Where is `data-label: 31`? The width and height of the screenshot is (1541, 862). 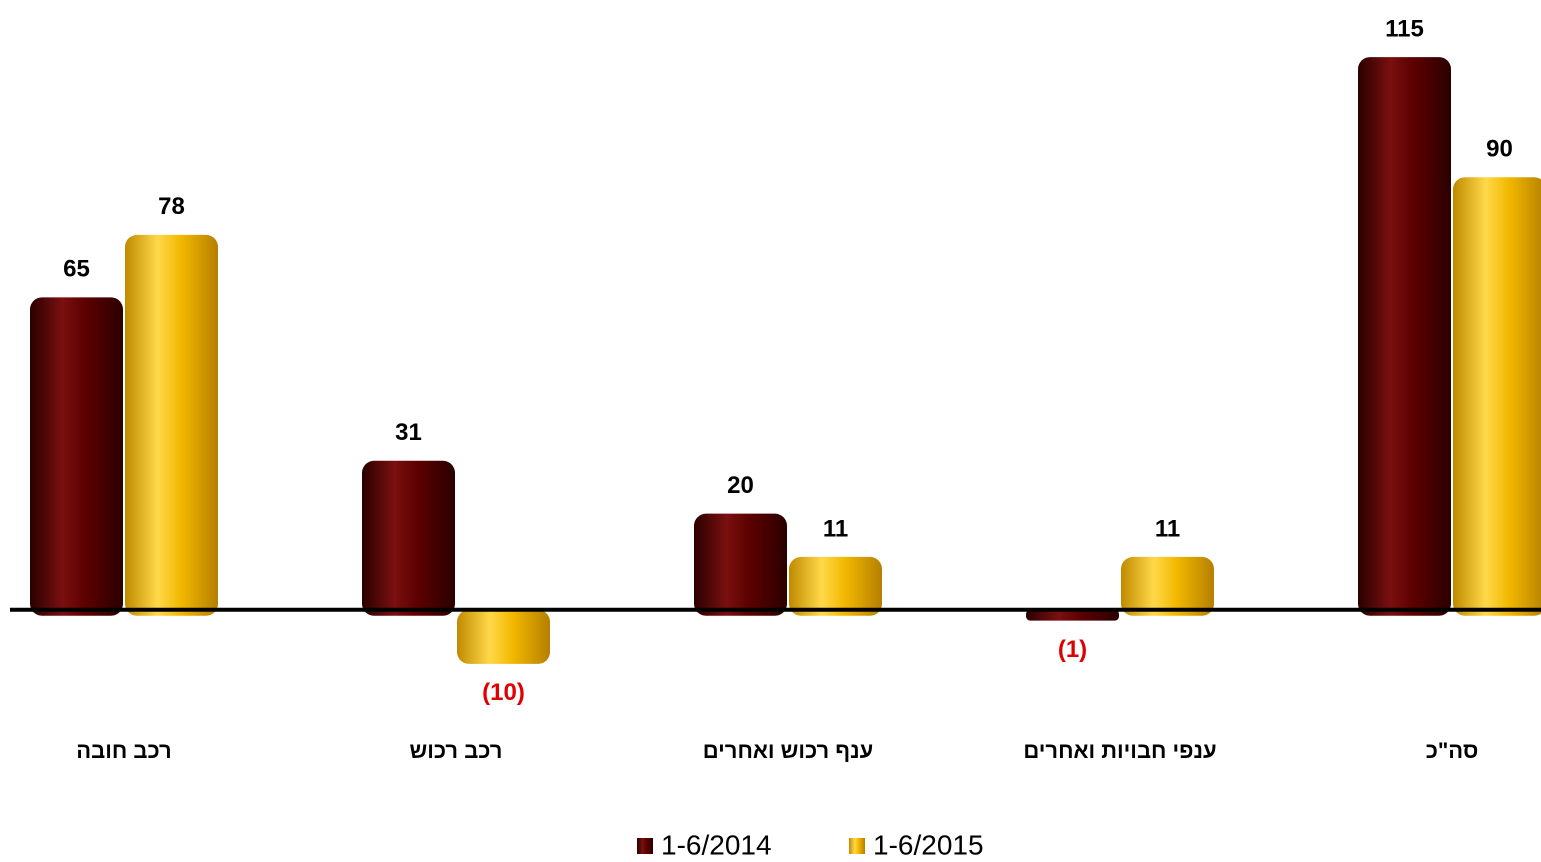 data-label: 31 is located at coordinates (408, 432).